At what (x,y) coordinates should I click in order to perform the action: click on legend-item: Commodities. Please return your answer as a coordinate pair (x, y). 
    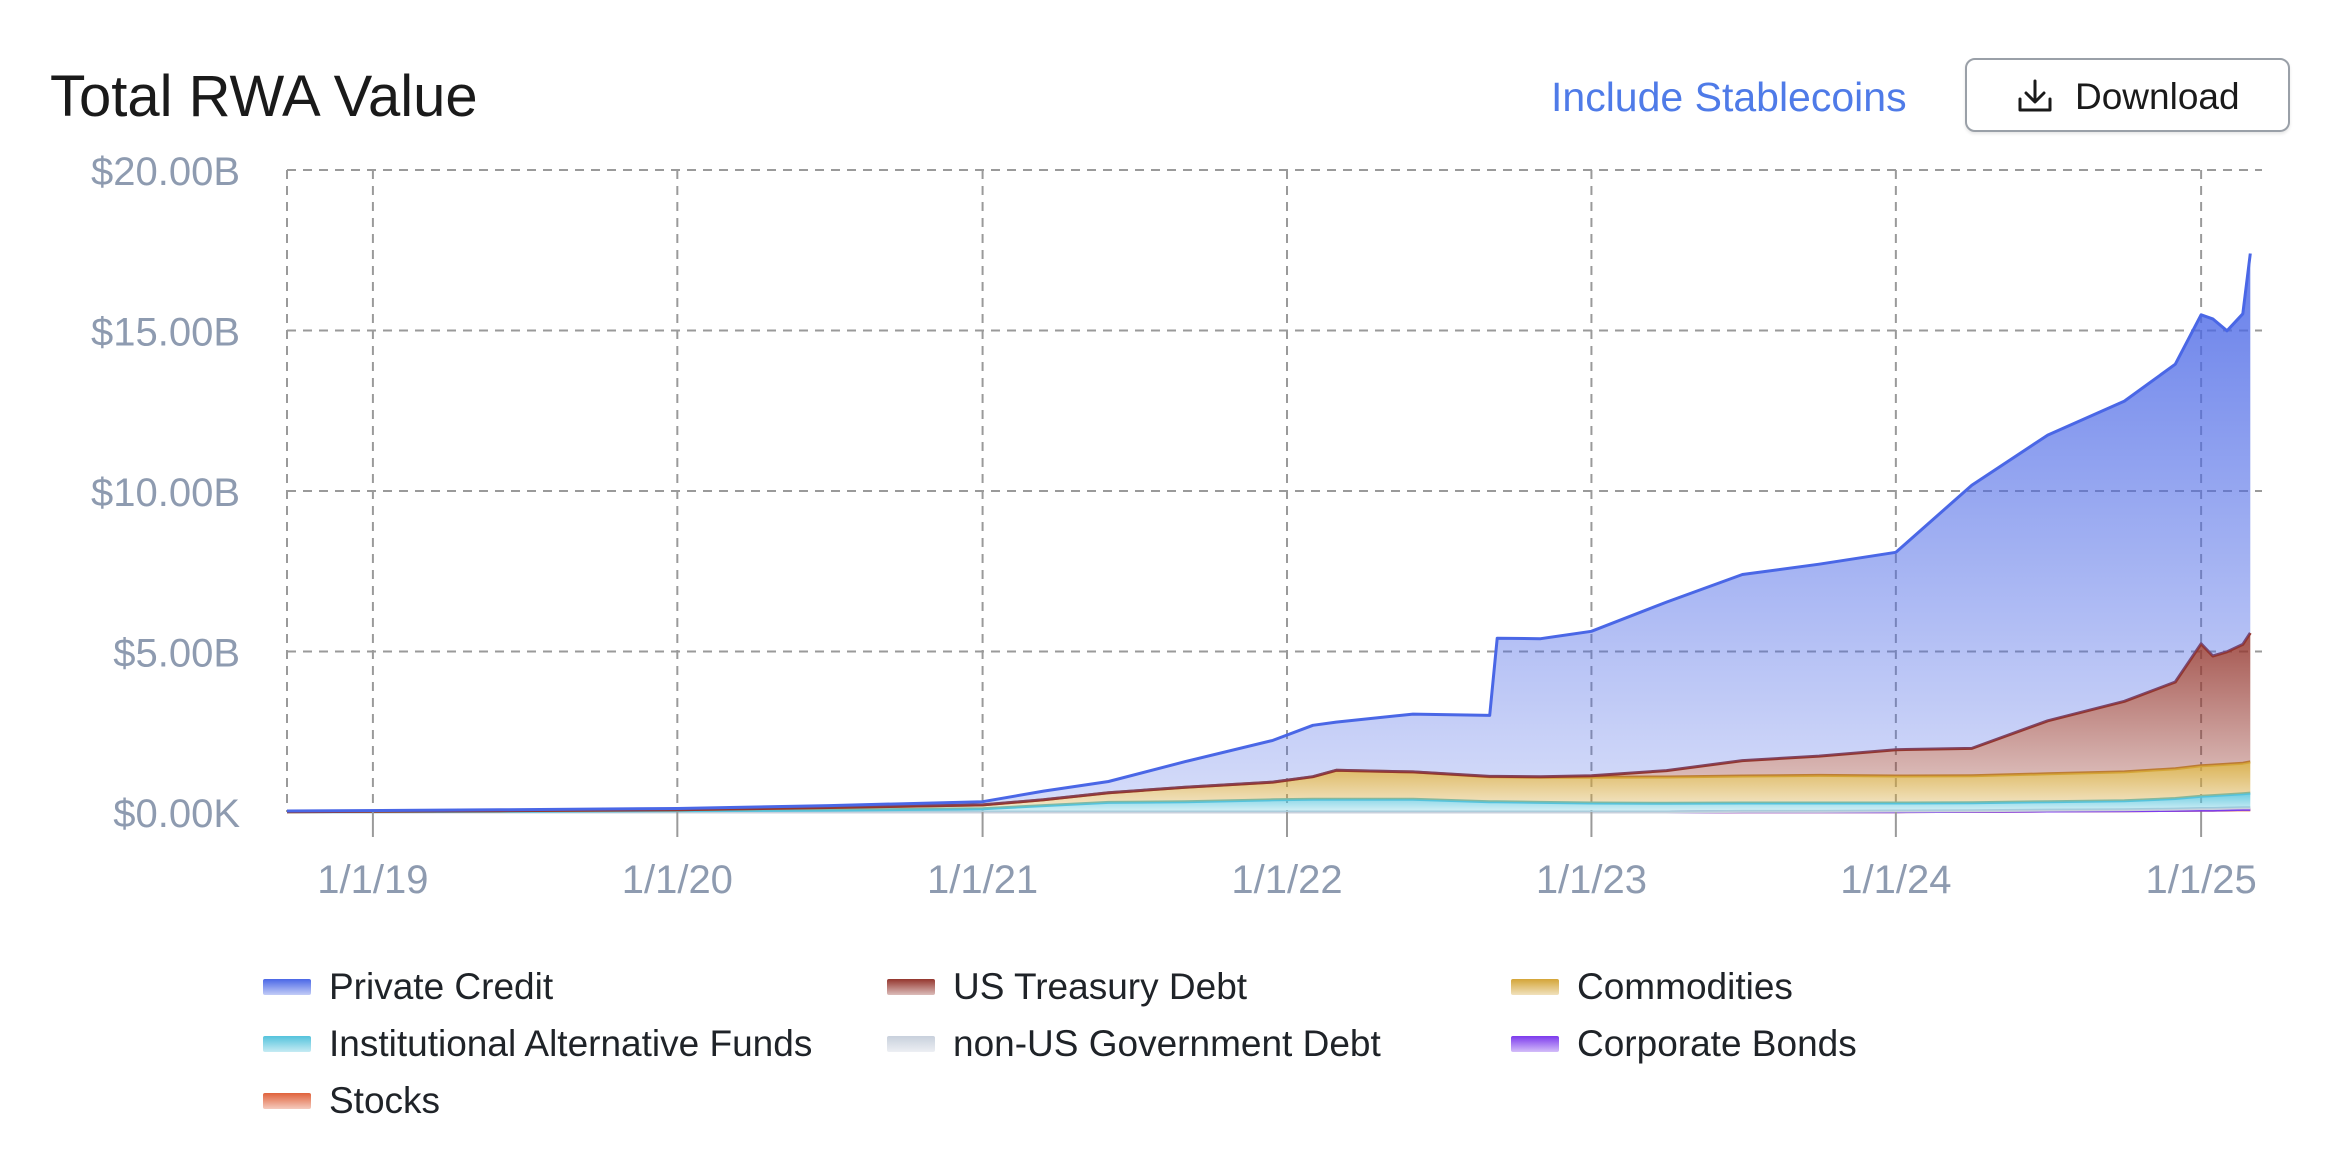
    Looking at the image, I should click on (1652, 987).